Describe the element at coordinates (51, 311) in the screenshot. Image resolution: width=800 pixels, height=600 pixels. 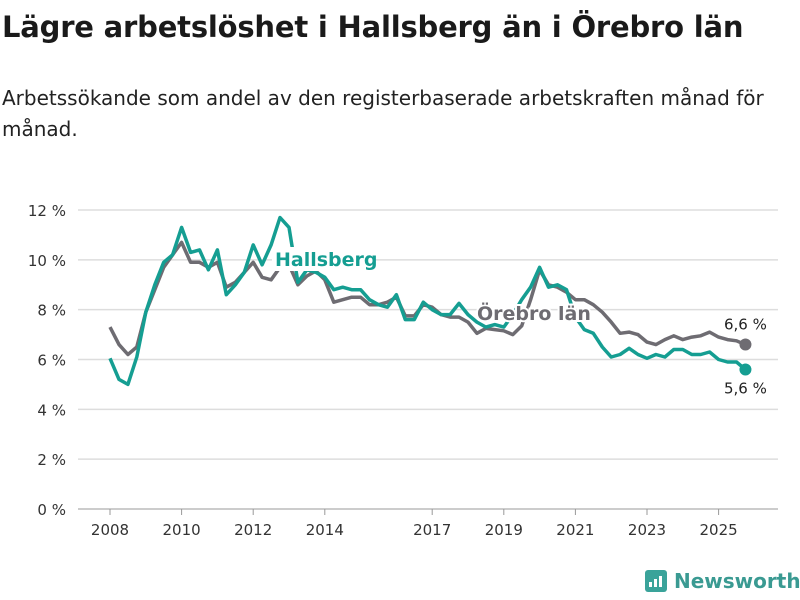
I see `y-tick-label: 8 %` at that location.